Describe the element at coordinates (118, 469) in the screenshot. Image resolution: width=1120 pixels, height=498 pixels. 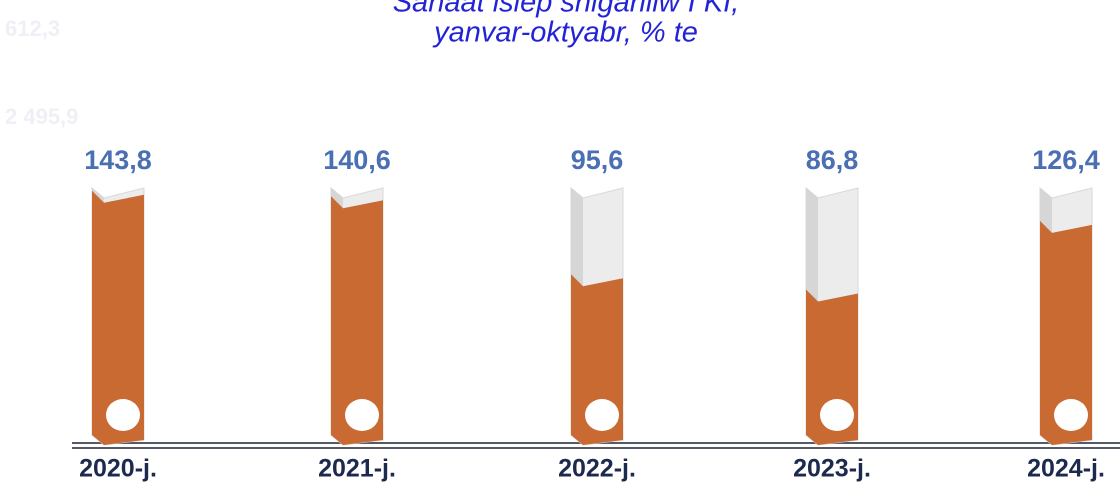
I see `x-tick-label: 2020-j.` at that location.